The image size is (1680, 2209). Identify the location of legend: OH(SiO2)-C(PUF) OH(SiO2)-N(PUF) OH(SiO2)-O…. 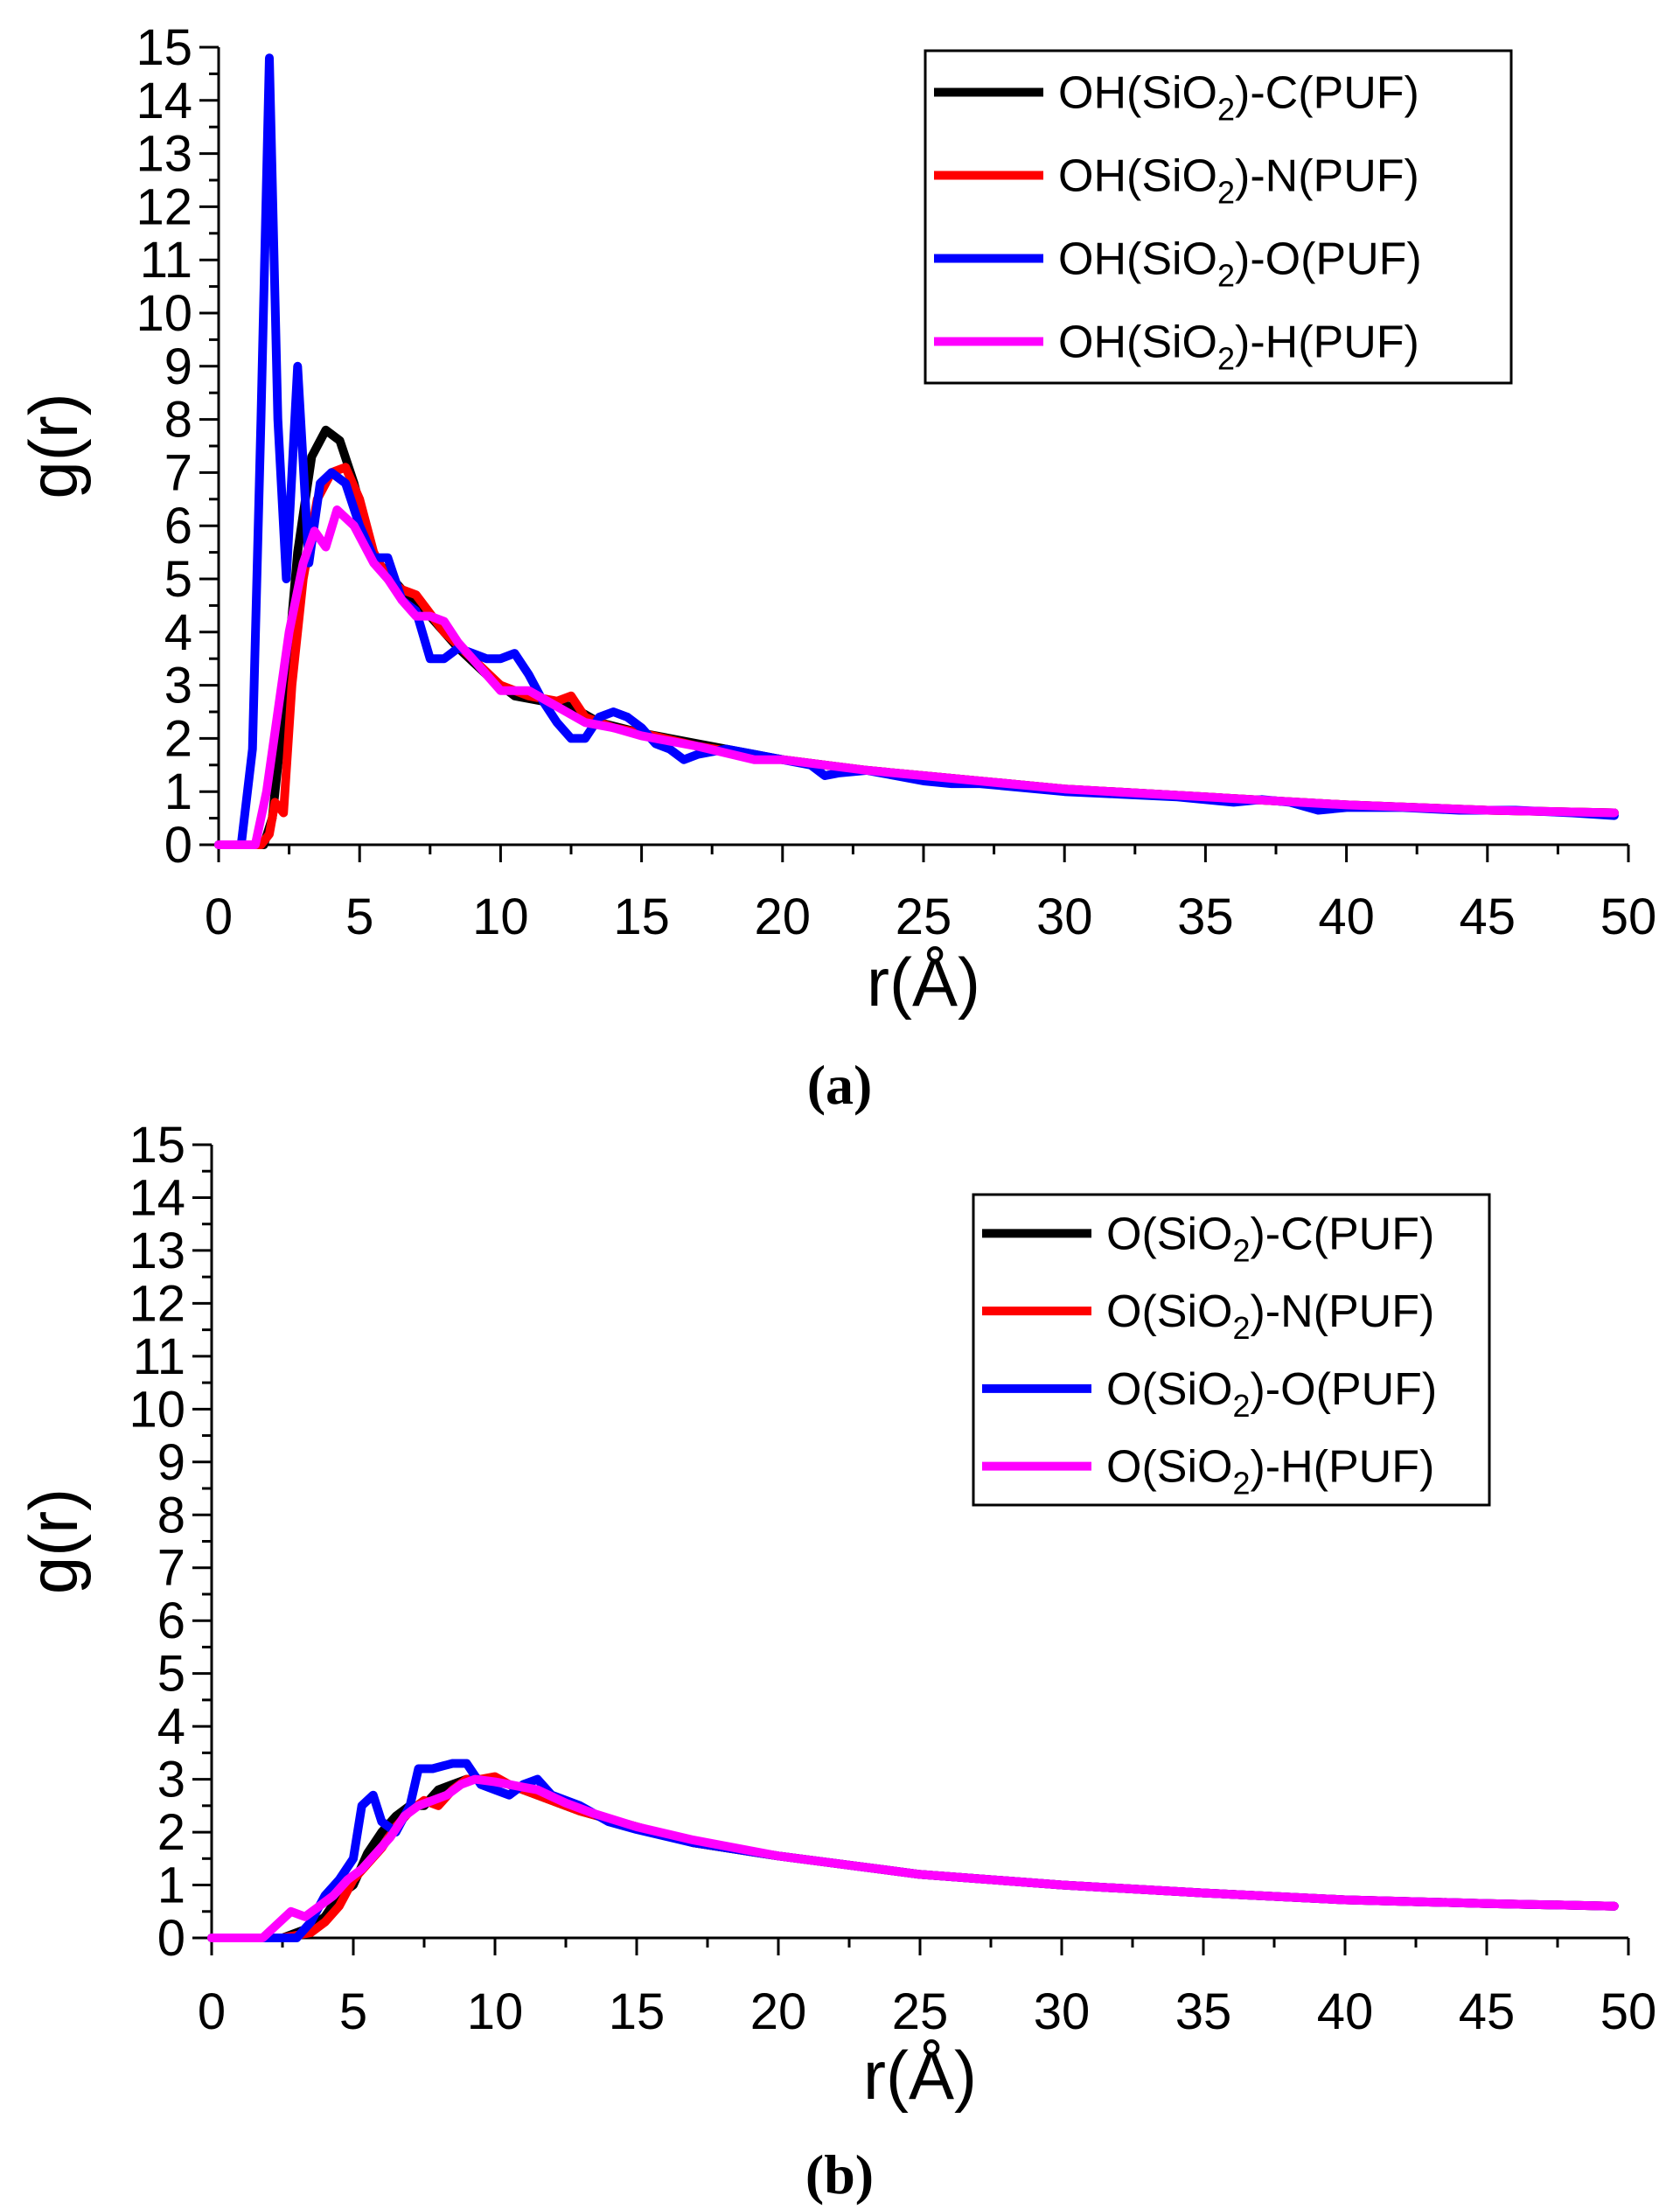
(1218, 217).